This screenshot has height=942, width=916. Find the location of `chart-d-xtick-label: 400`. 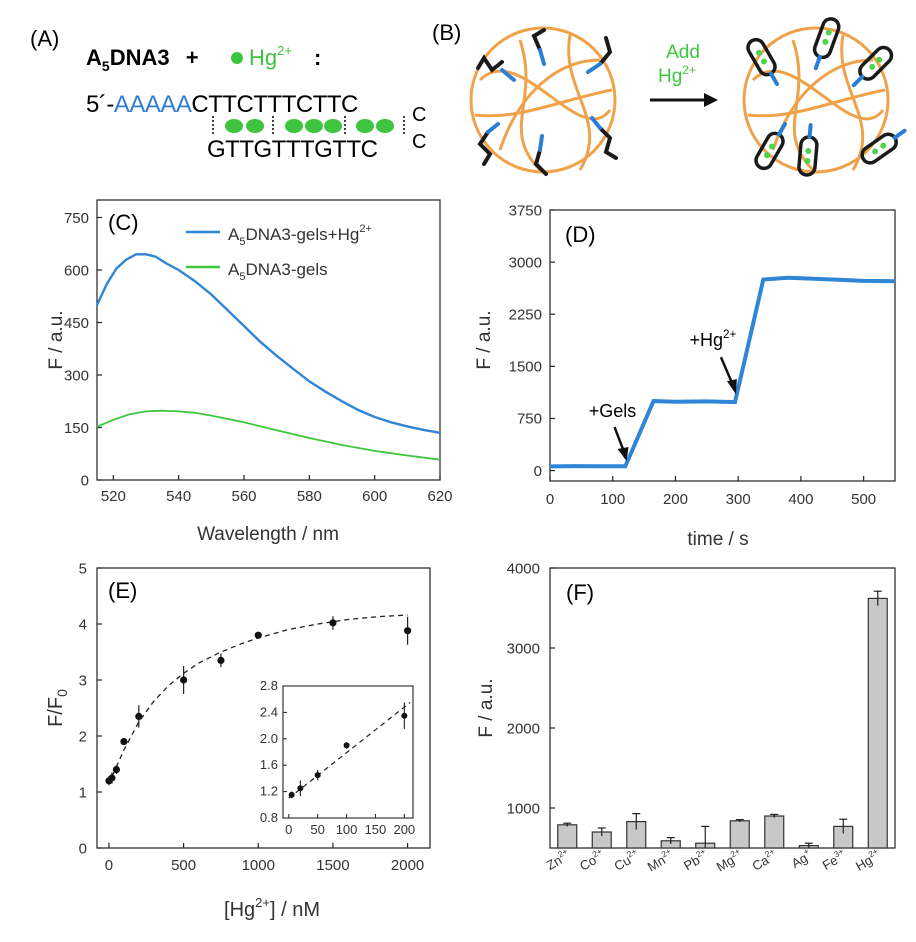

chart-d-xtick-label: 400 is located at coordinates (800, 499).